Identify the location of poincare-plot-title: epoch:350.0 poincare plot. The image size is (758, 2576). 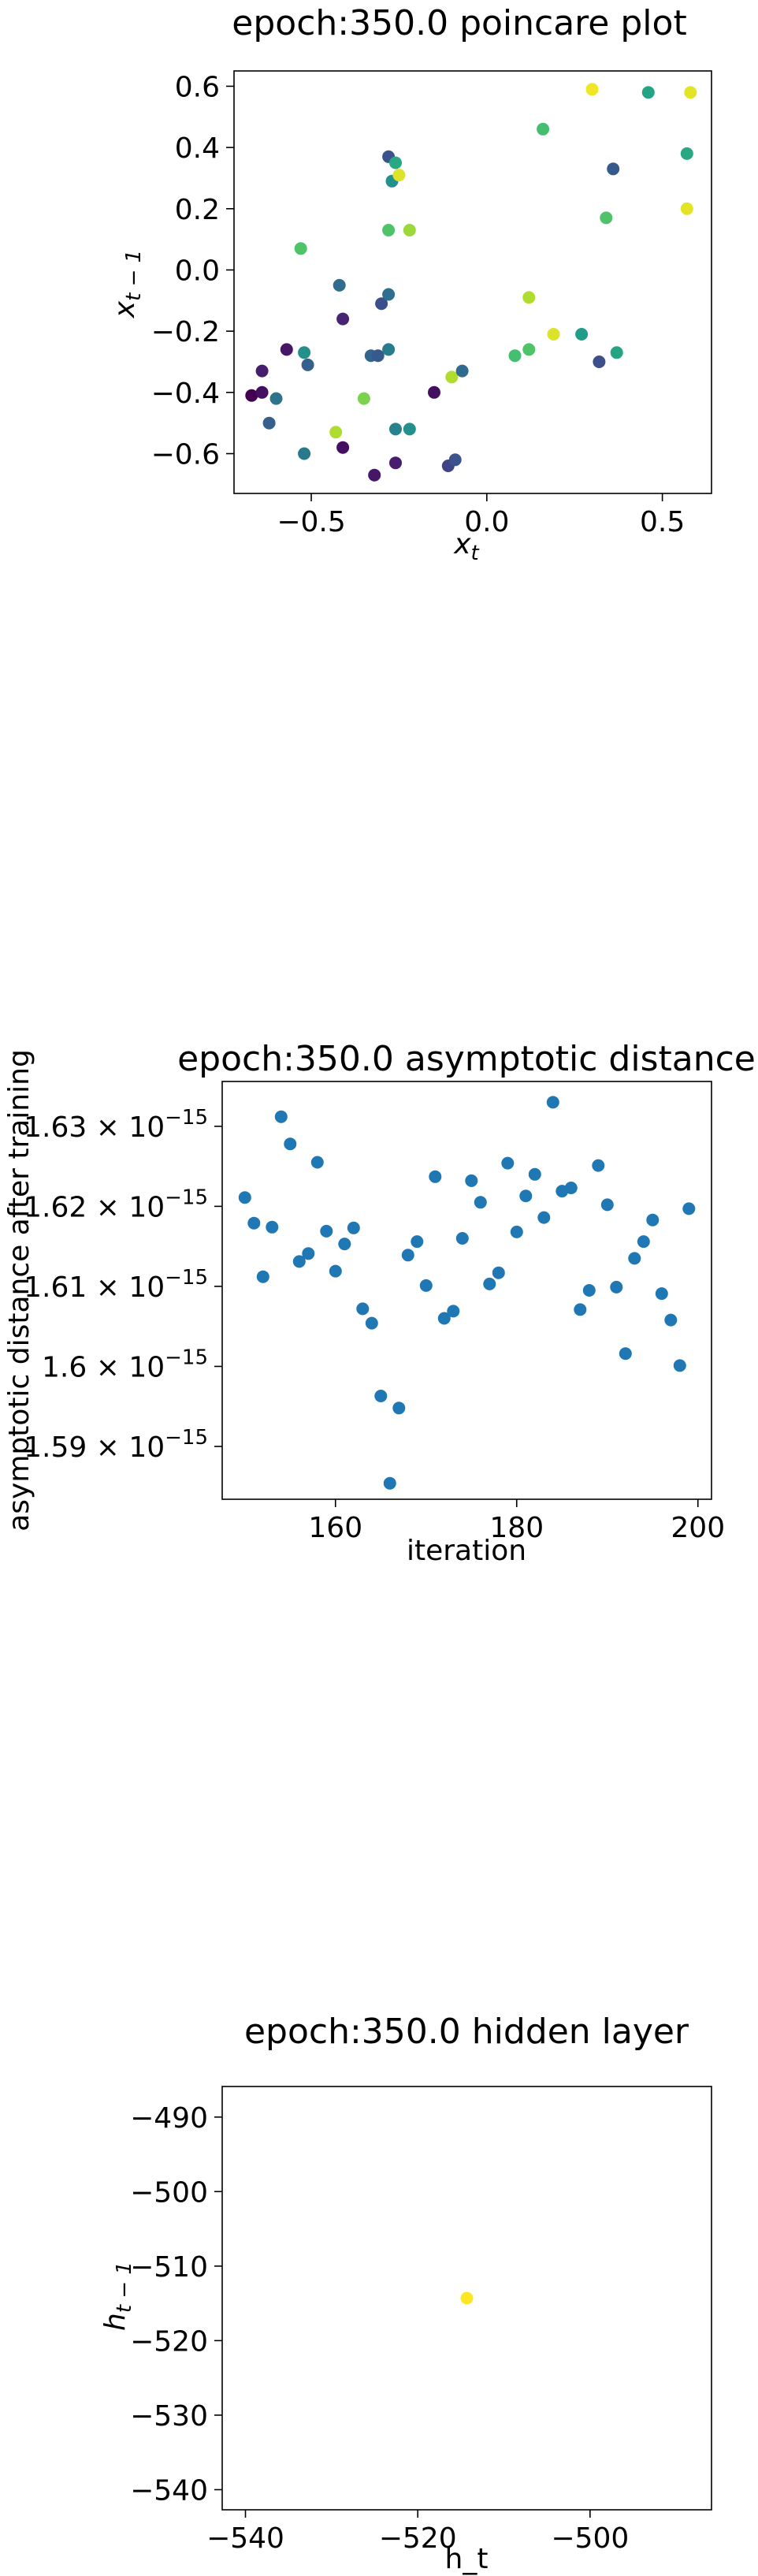
(459, 23).